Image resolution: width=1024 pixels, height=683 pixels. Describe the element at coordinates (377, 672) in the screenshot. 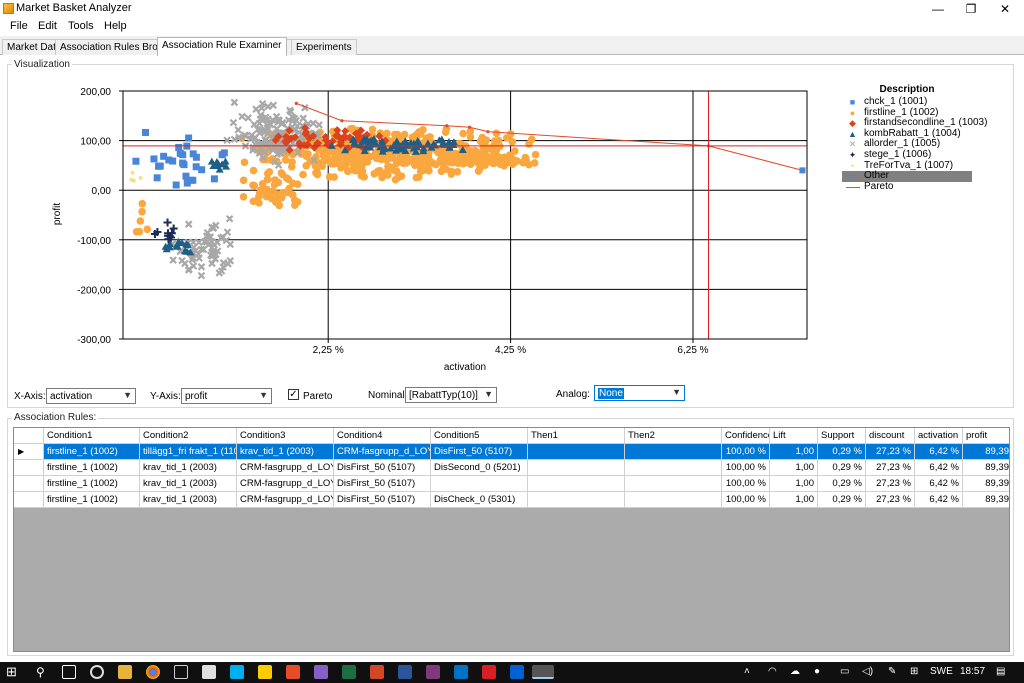

I see `powerpoint-icon` at that location.